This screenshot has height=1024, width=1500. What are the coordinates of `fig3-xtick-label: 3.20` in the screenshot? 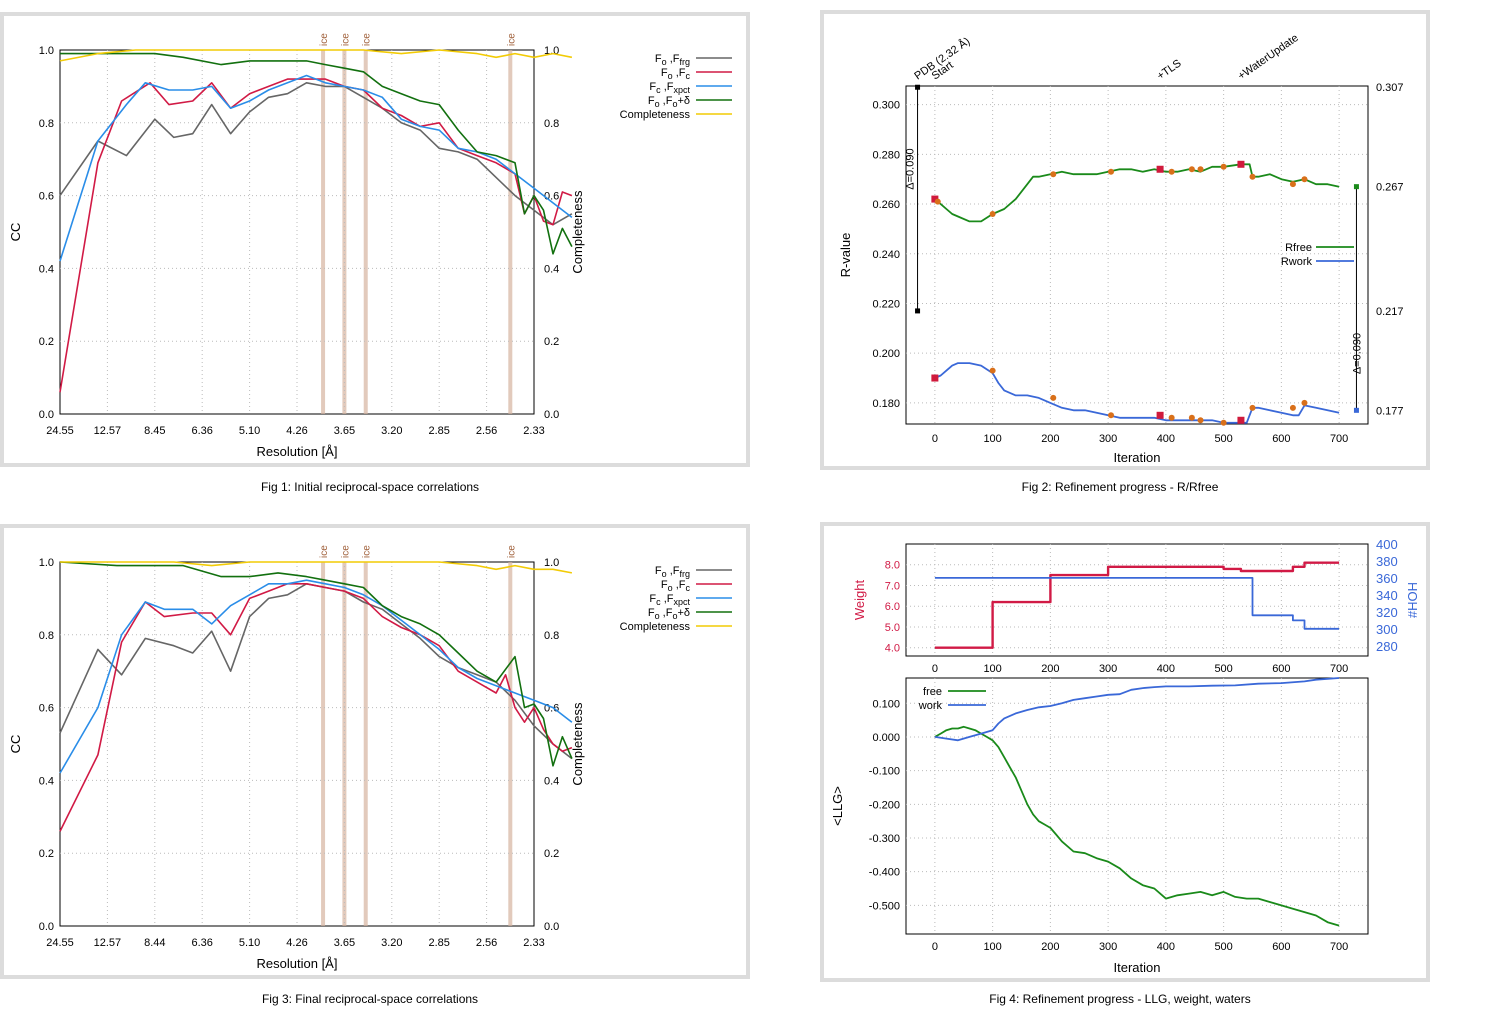 It's located at (391, 943).